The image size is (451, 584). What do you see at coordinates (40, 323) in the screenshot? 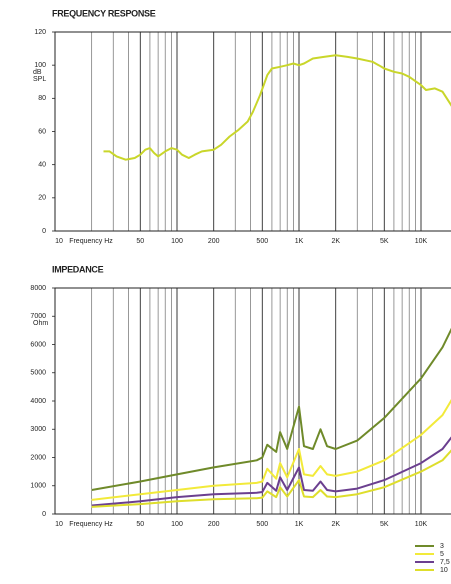
I see `y-axis-label: Ohm` at bounding box center [40, 323].